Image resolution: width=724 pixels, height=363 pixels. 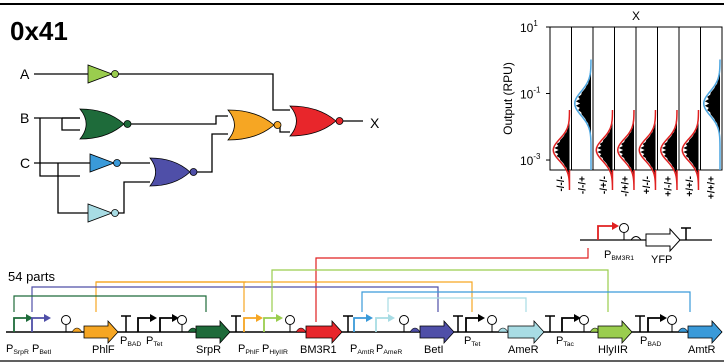 I want to click on reporter-label: YFP, so click(x=661, y=260).